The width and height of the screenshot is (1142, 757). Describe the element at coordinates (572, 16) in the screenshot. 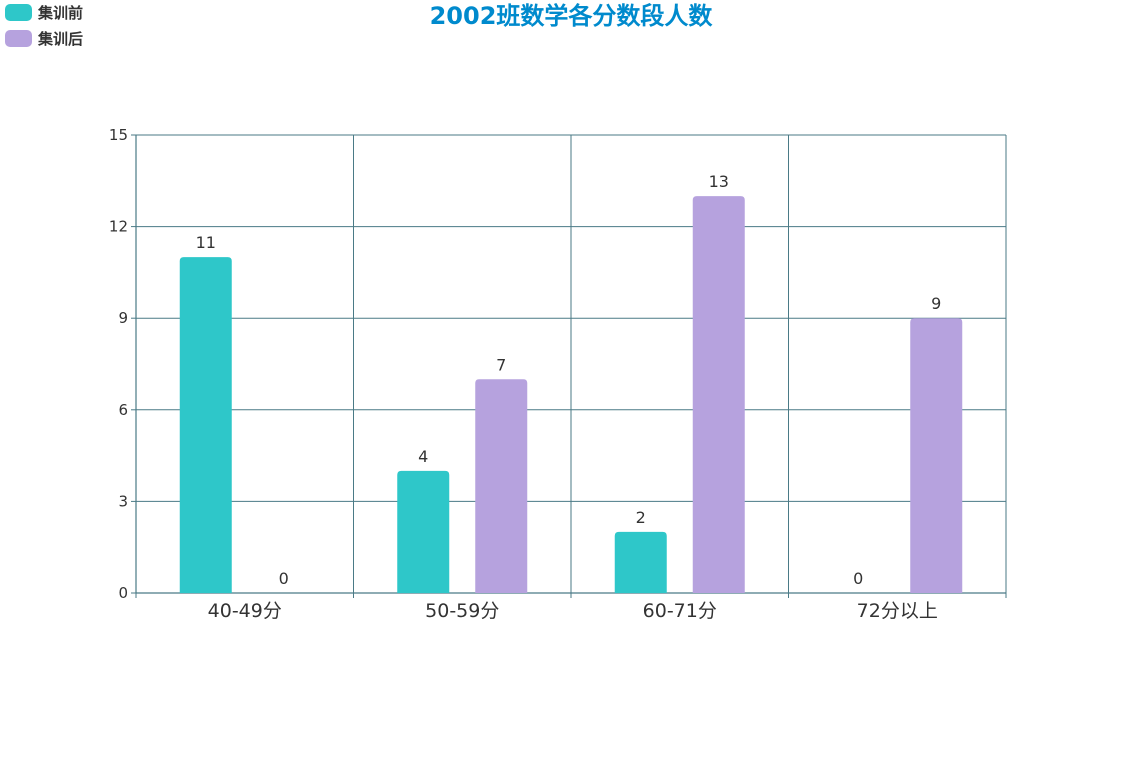

I see `chart-title: 2002班数学各分数段人数` at that location.